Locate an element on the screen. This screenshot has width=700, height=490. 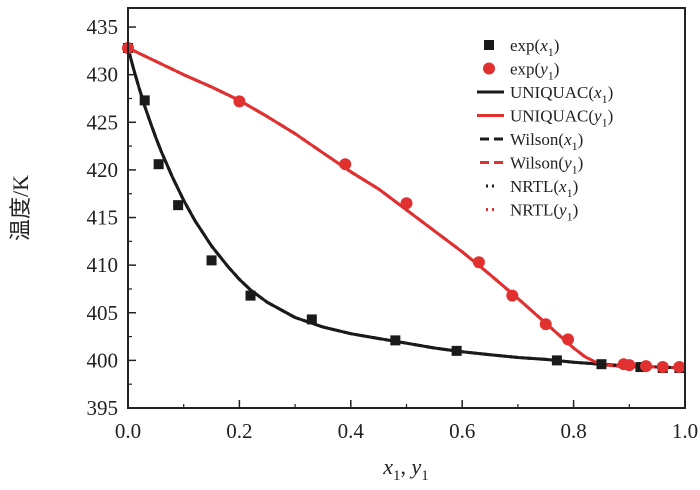
legend-label-exp(y1): exp(y1) is located at coordinates (534, 71).